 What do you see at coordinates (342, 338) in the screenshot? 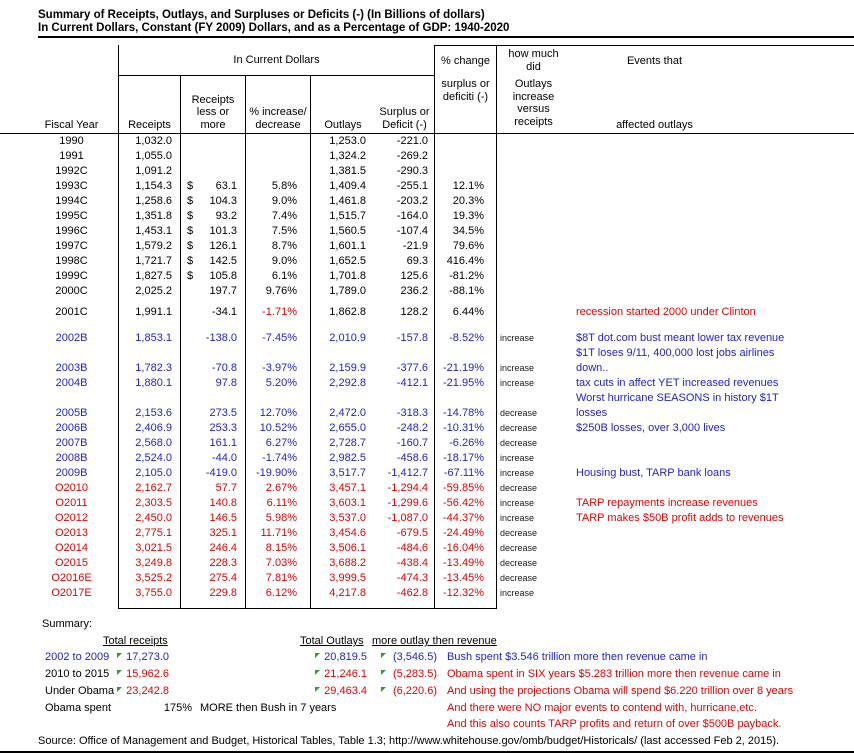
I see `outlays-cell: 2,010.9` at bounding box center [342, 338].